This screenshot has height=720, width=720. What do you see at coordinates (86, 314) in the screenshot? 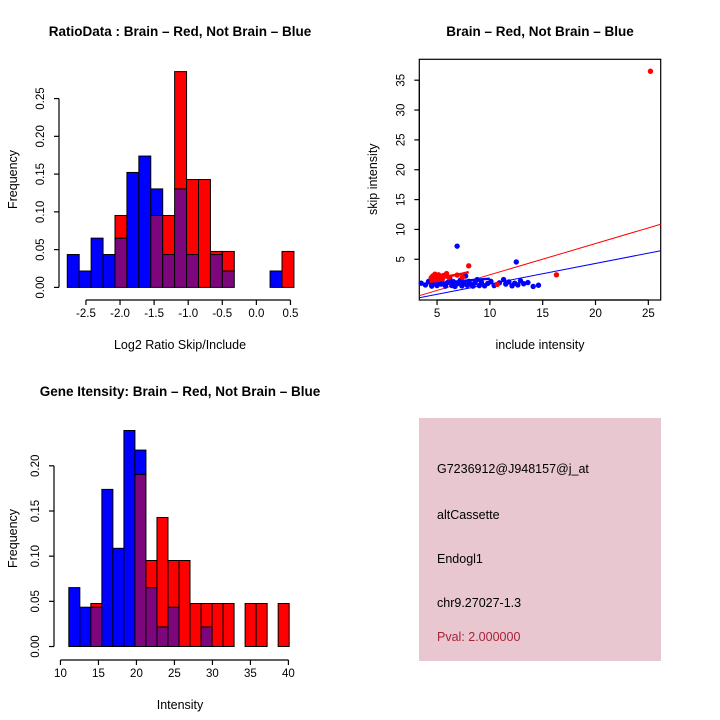
I see `svg-text: -2.5` at bounding box center [86, 314].